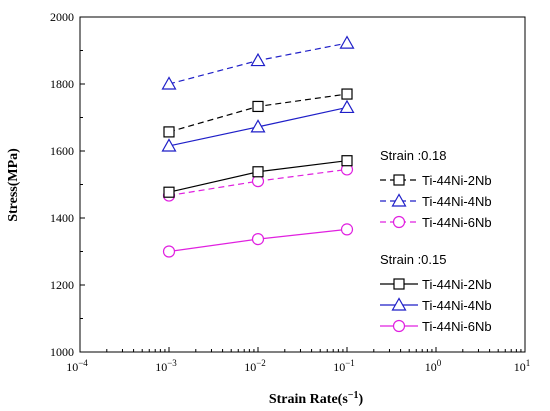 The width and height of the screenshot is (550, 411). What do you see at coordinates (413, 259) in the screenshot?
I see `legend-group-title: Strain :0.15` at bounding box center [413, 259].